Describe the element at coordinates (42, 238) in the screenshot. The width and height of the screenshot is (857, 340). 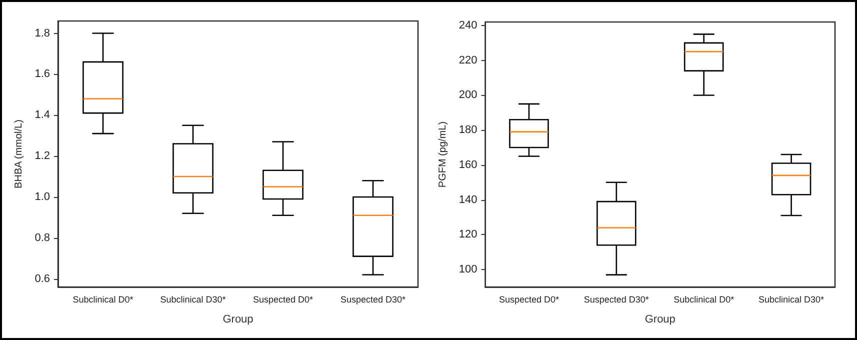
I see `y-tick-label: 0.8` at that location.